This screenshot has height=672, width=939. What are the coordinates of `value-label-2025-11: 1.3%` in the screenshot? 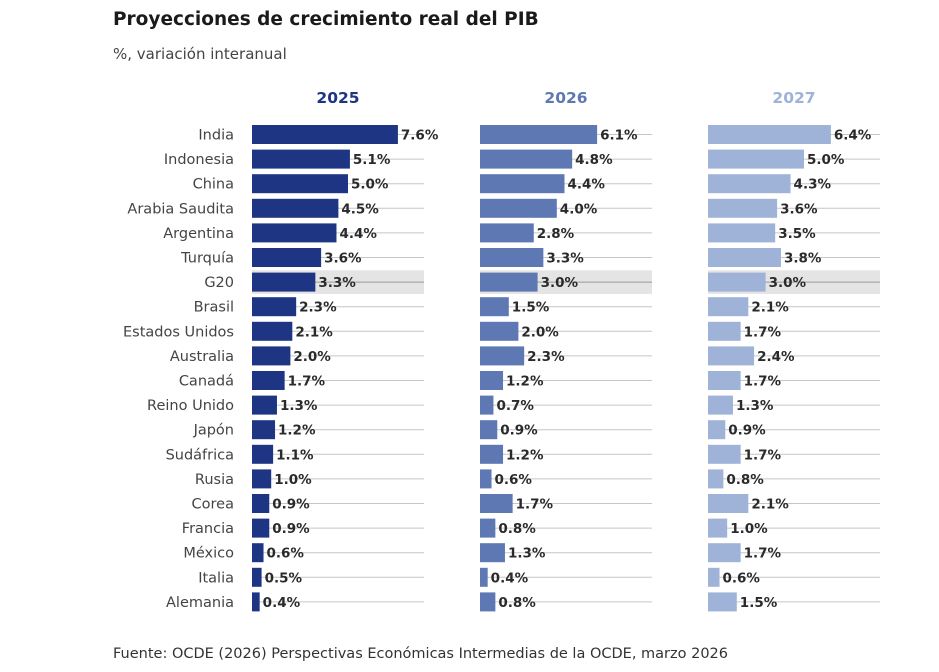 It's located at (299, 406).